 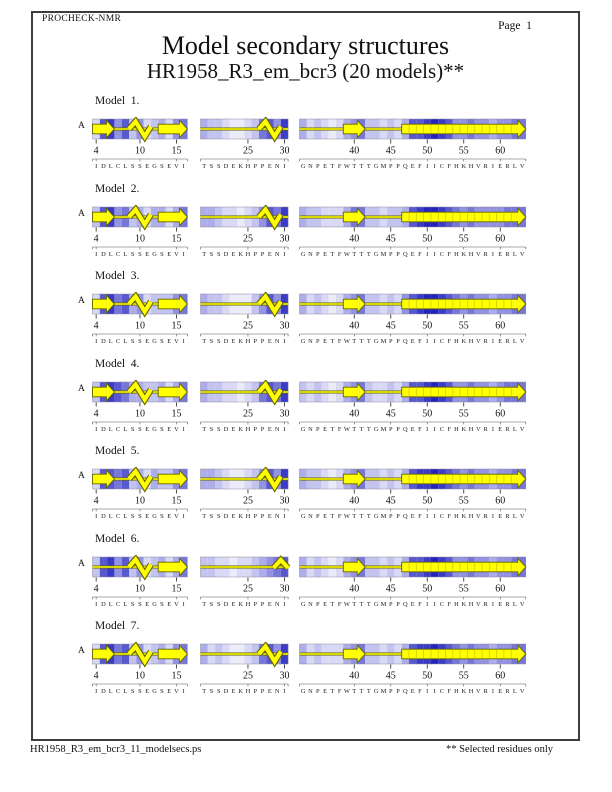 What do you see at coordinates (427, 588) in the screenshot?
I see `svg-text: 50` at bounding box center [427, 588].